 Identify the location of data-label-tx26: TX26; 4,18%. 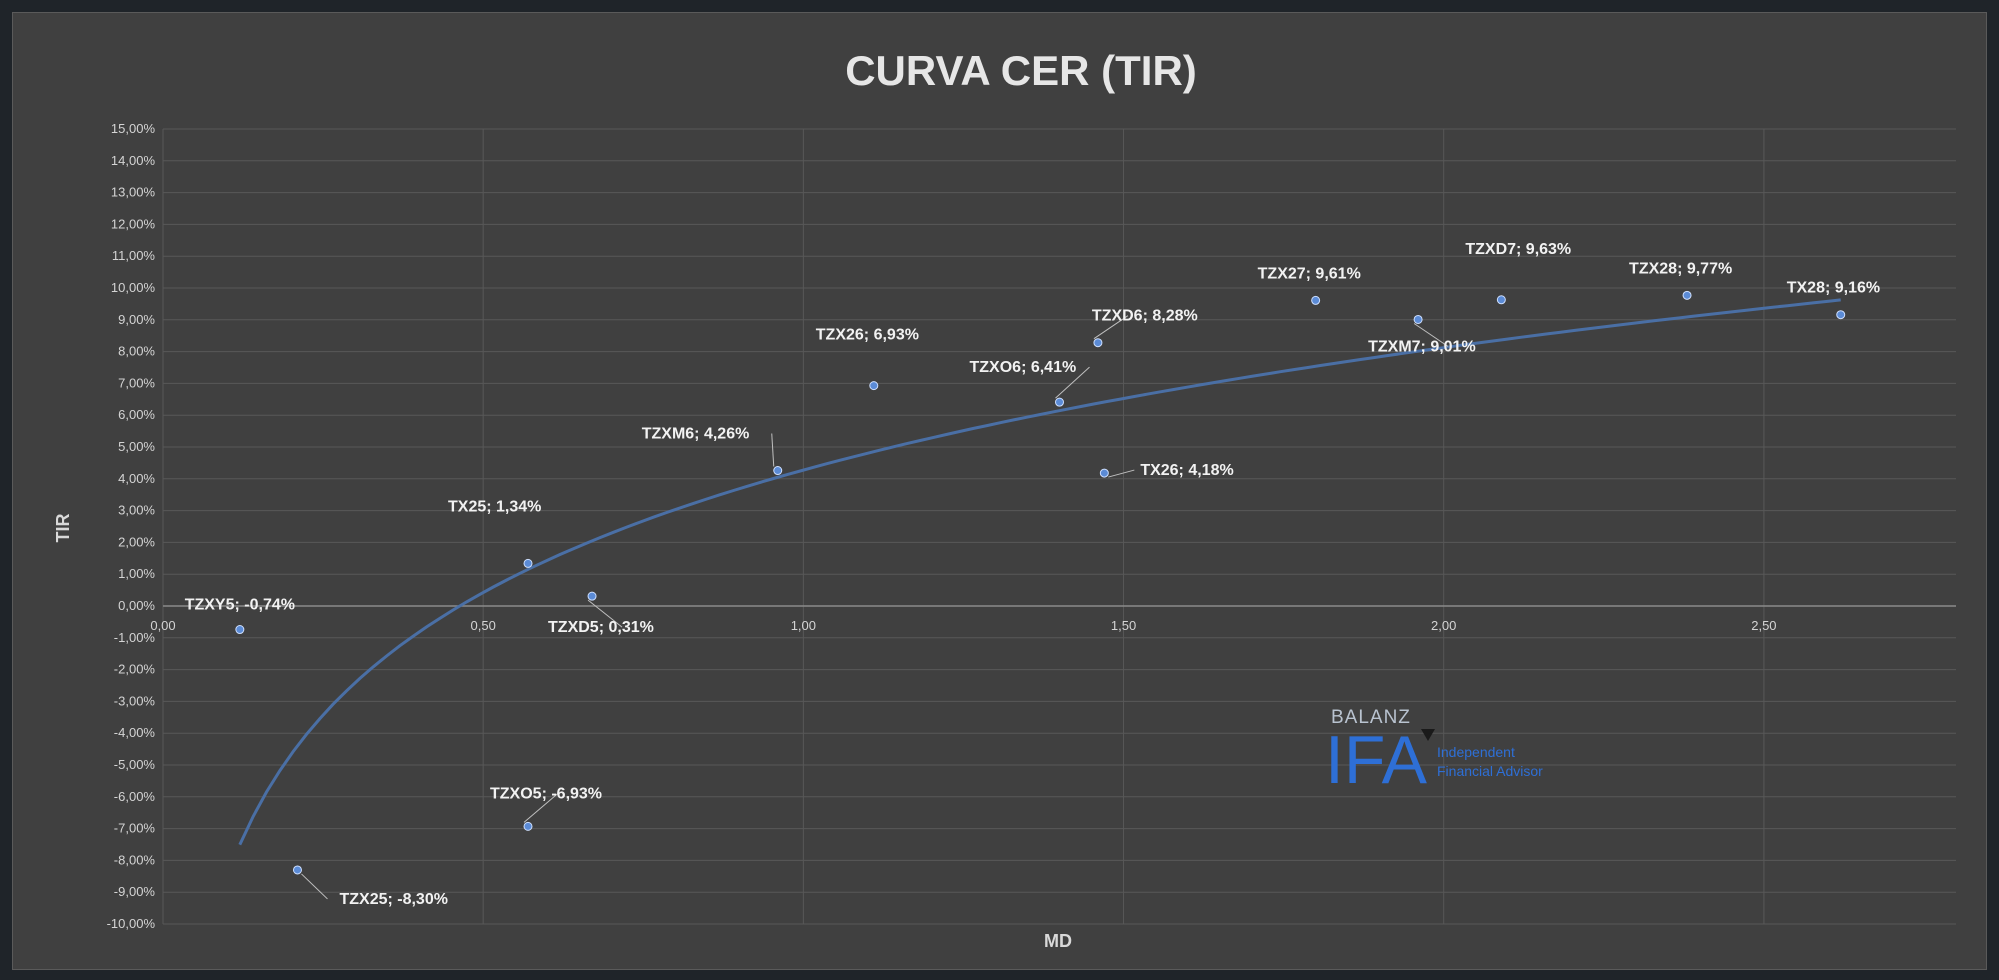
(1186, 470).